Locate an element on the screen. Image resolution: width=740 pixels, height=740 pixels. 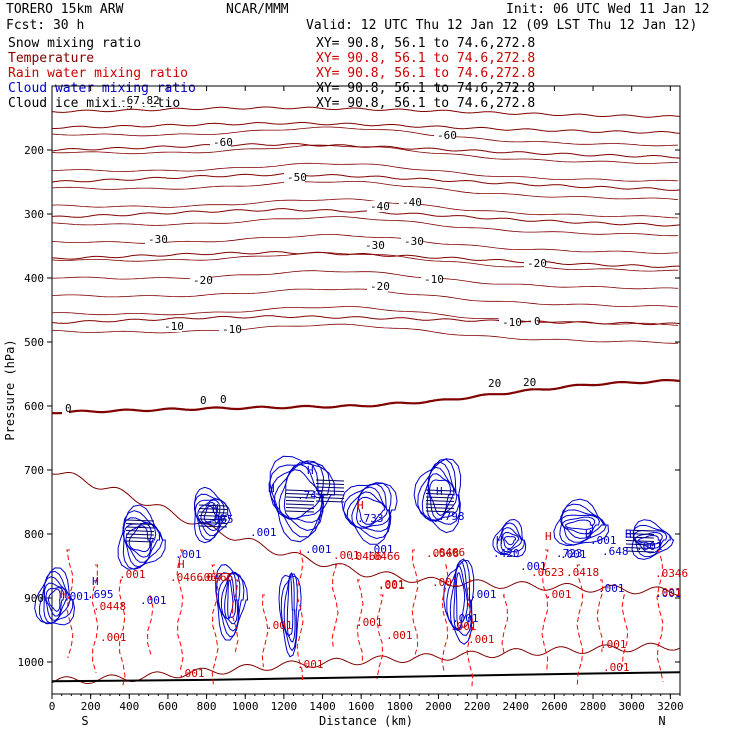
isotherm-label: -20 is located at coordinates (380, 286).